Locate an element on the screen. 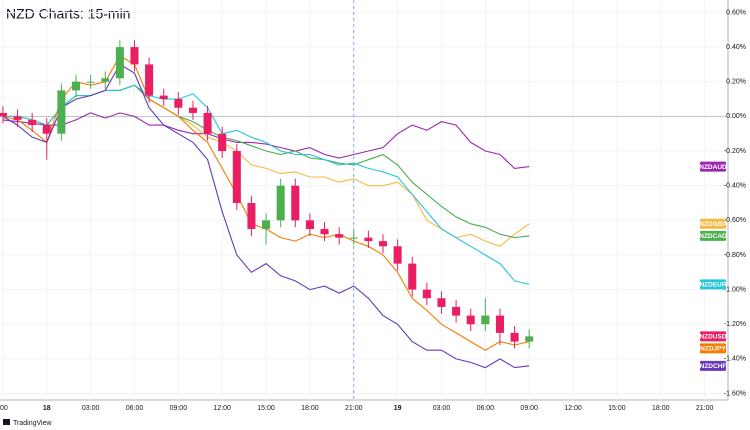 Image resolution: width=750 pixels, height=430 pixels. y-tick-label: 0.20% is located at coordinates (736, 82).